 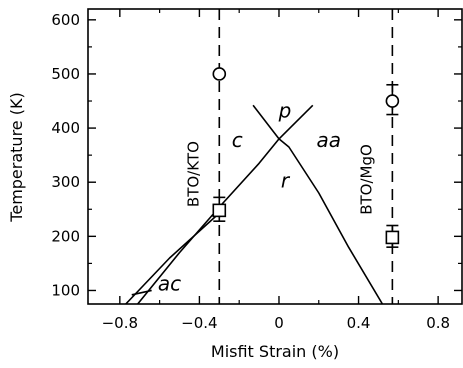 I want to click on y-tick-label: 600, so click(x=65, y=20).